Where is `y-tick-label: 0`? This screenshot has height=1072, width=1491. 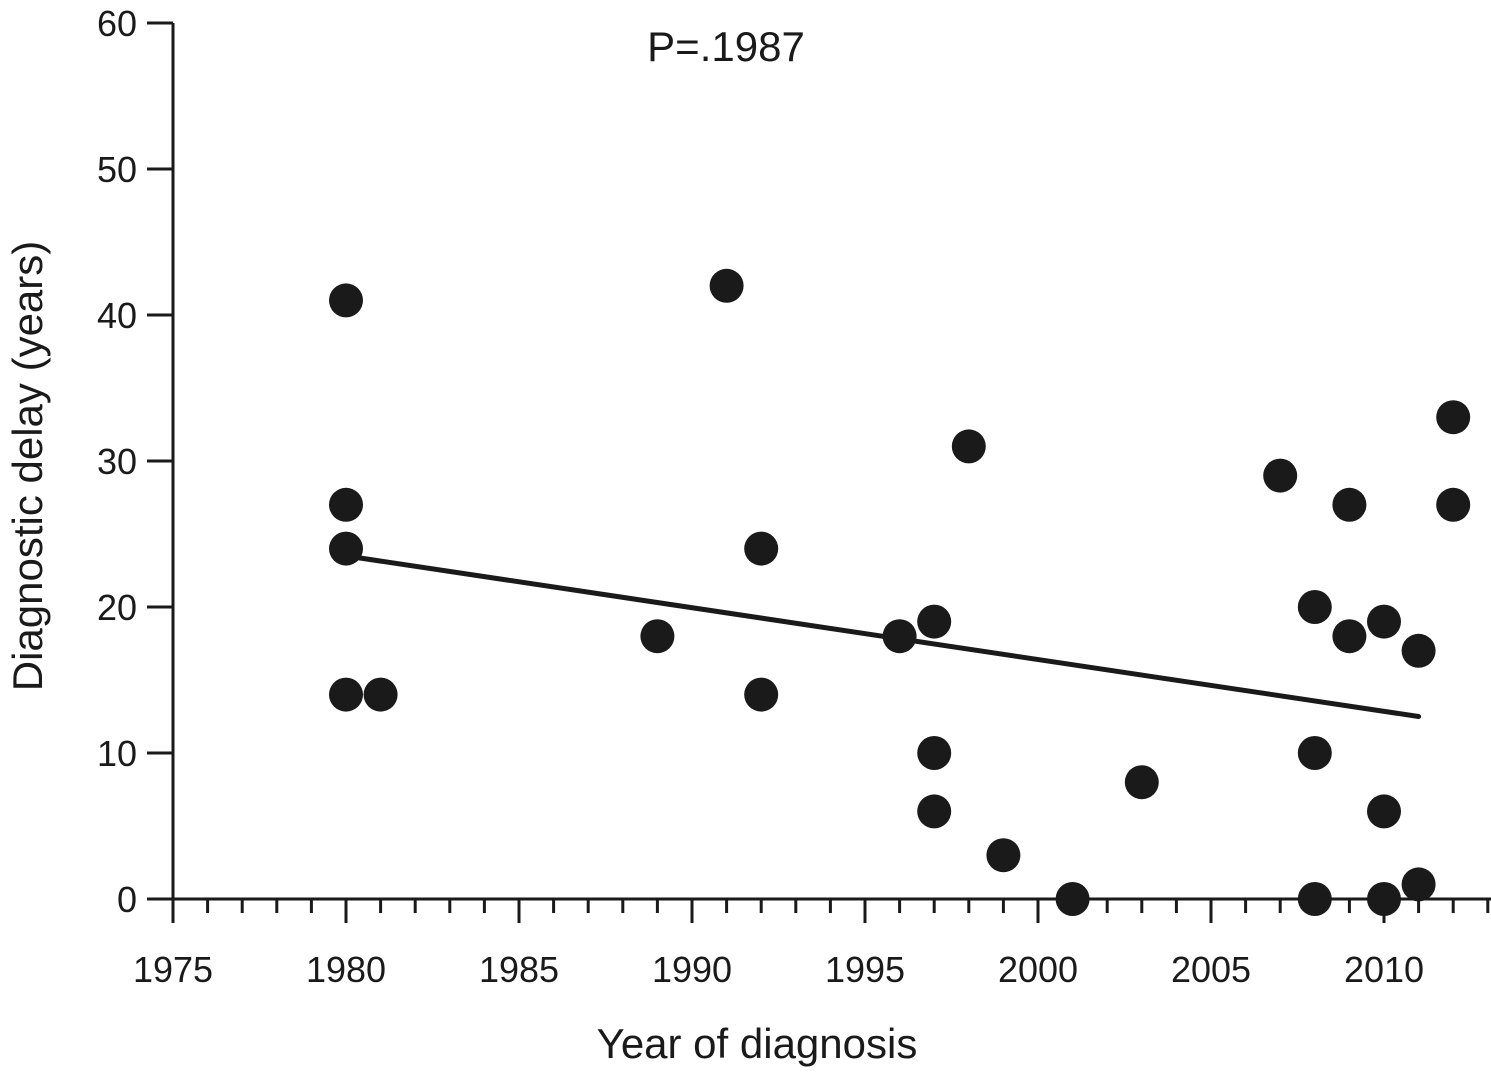 y-tick-label: 0 is located at coordinates (127, 899).